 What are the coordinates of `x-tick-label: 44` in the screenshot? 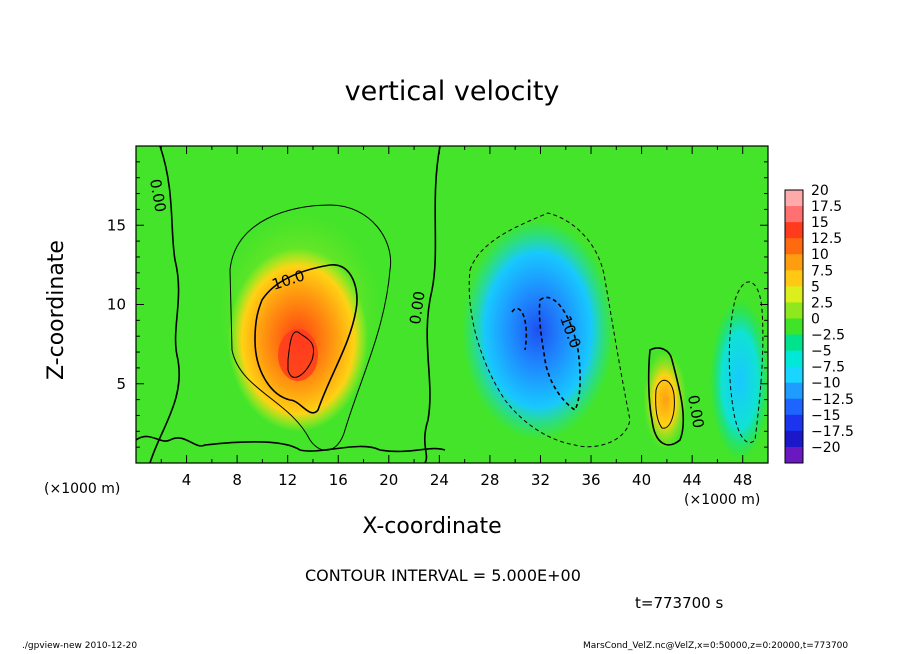 It's located at (692, 480).